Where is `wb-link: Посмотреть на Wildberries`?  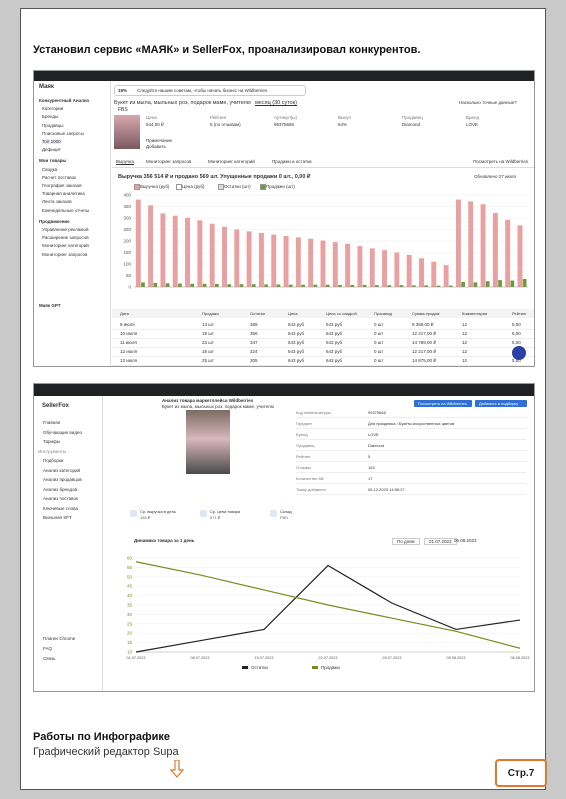
wb-link: Посмотреть на Wildberries is located at coordinates (500, 161).